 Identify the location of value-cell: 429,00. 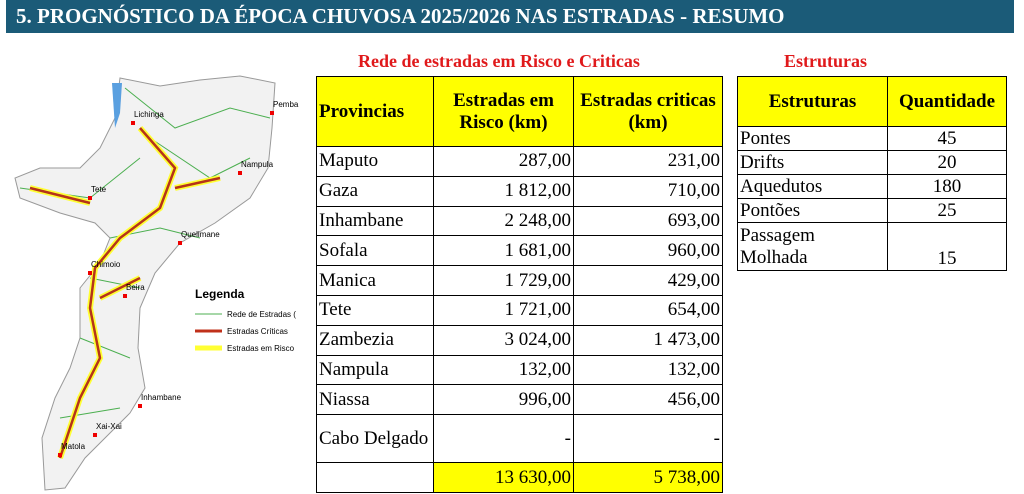
(648, 280).